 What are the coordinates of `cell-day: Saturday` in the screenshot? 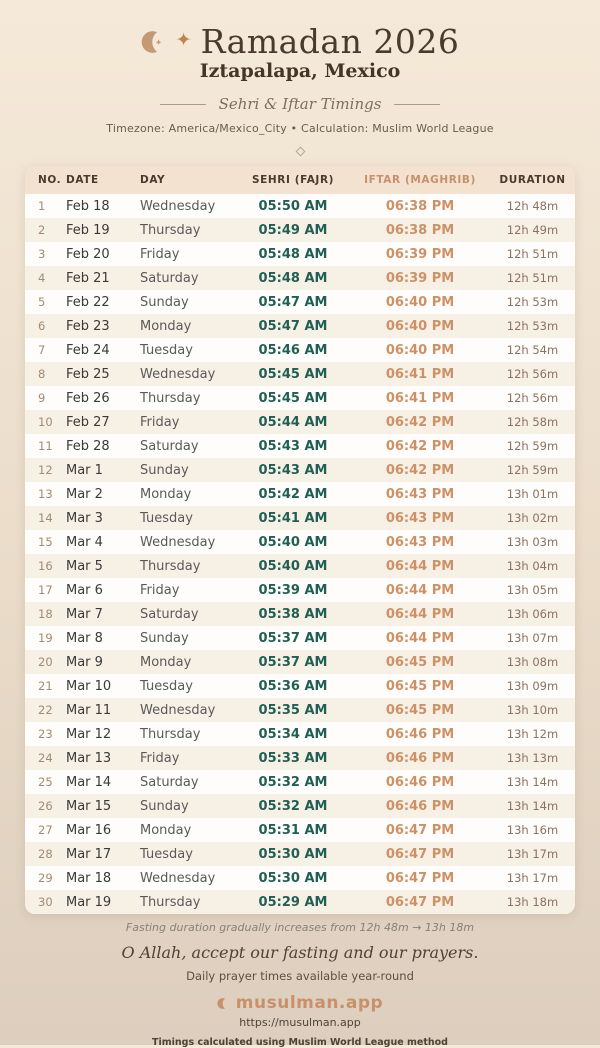 It's located at (169, 446).